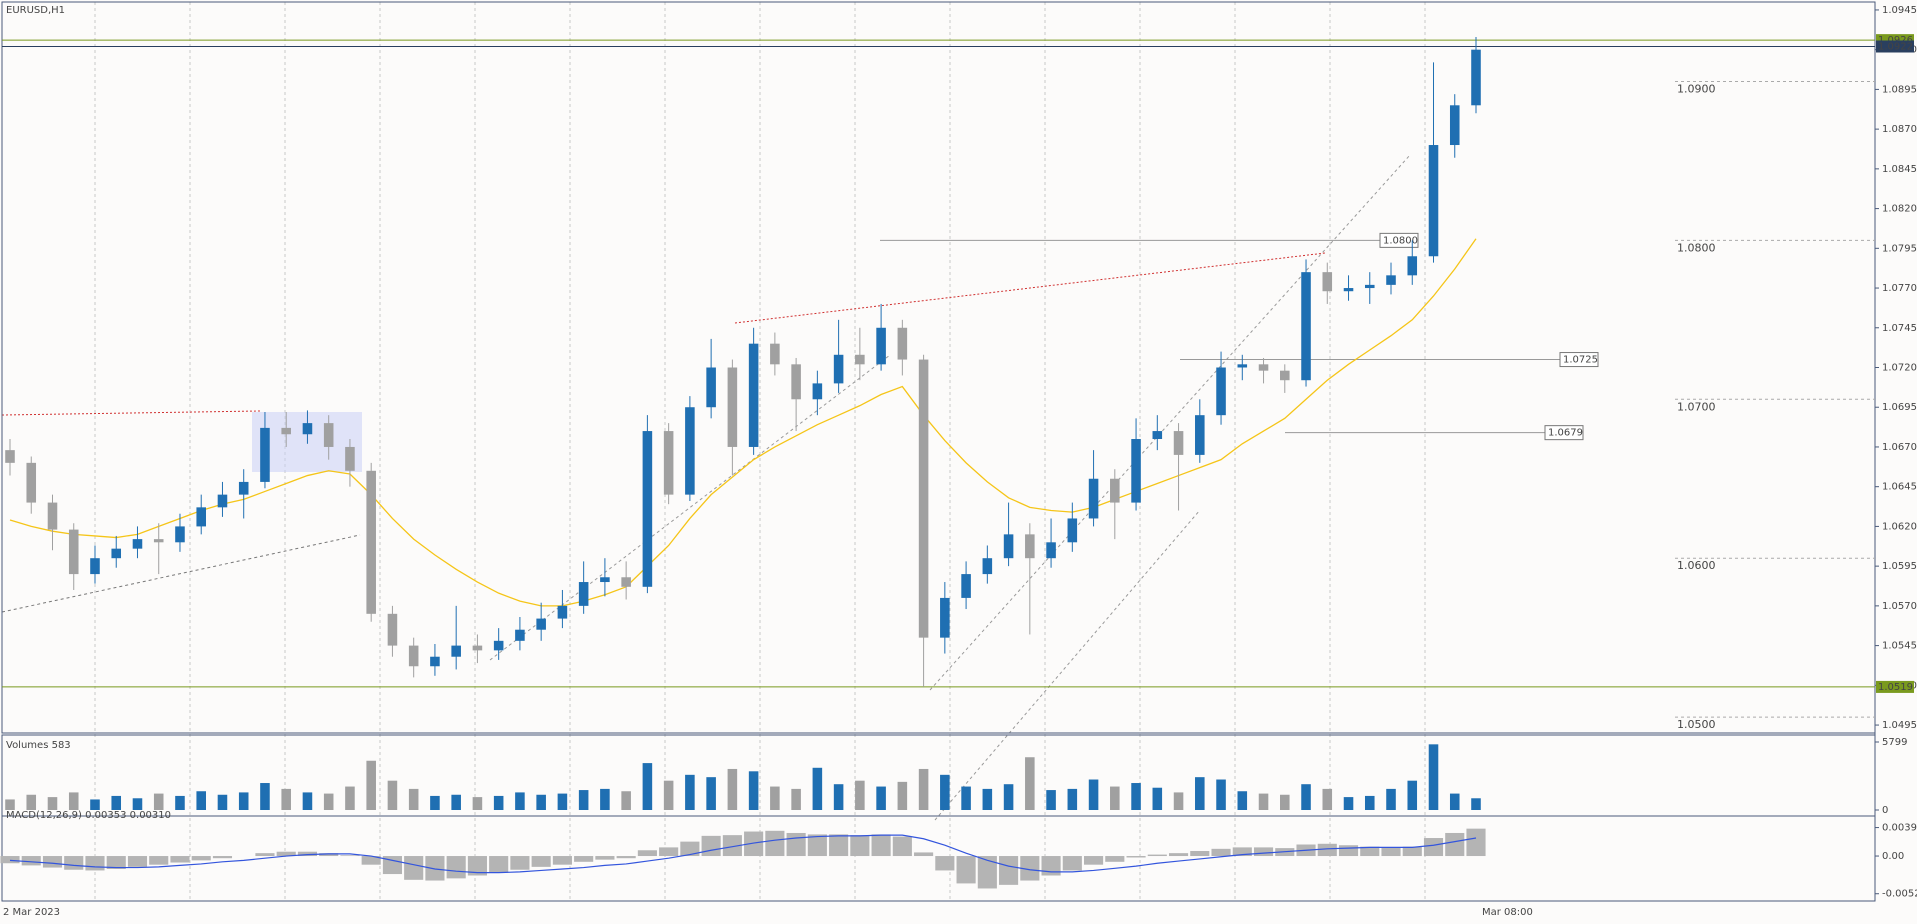 Image resolution: width=1917 pixels, height=924 pixels. I want to click on round-level-label: 1.0500, so click(1696, 724).